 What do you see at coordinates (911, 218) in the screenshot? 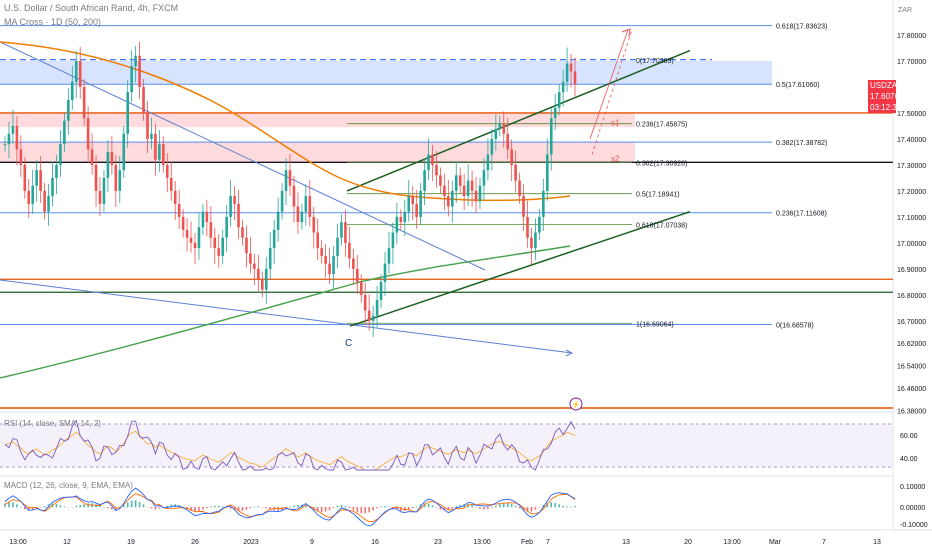
I see `price-axis-tick: 17.10000` at bounding box center [911, 218].